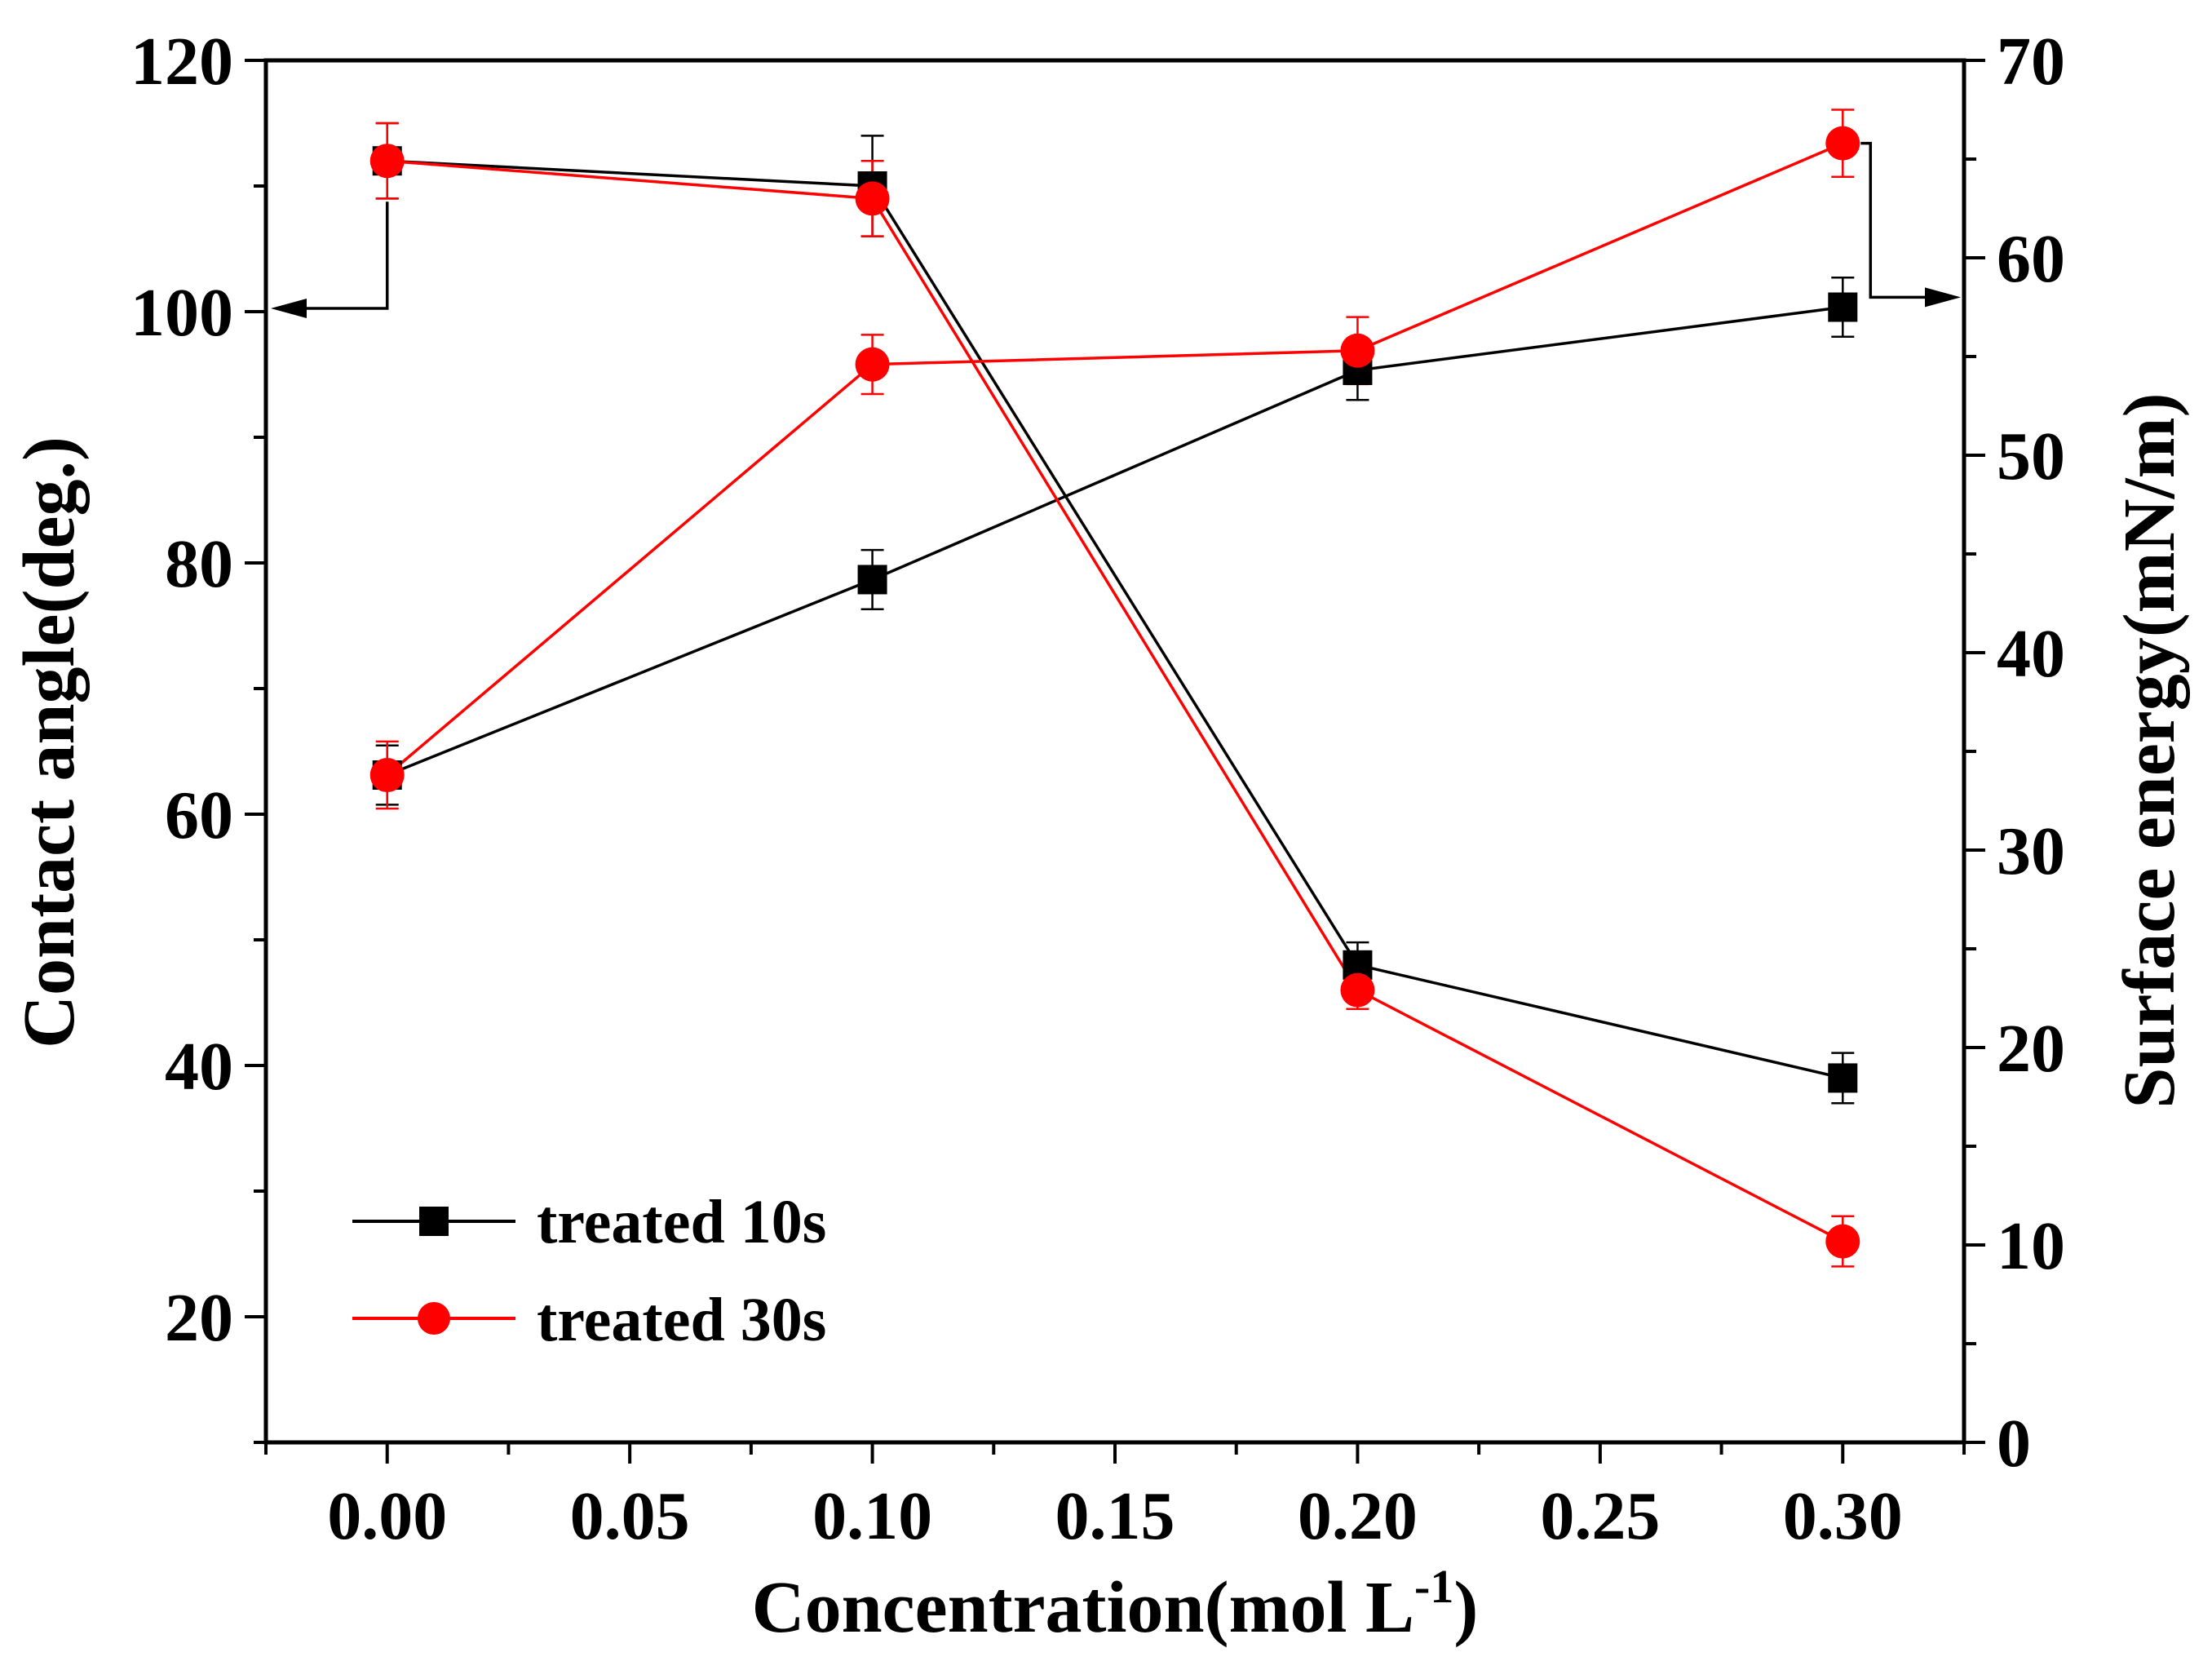  What do you see at coordinates (2031, 1246) in the screenshot?
I see `y-right-tick-label: 10` at bounding box center [2031, 1246].